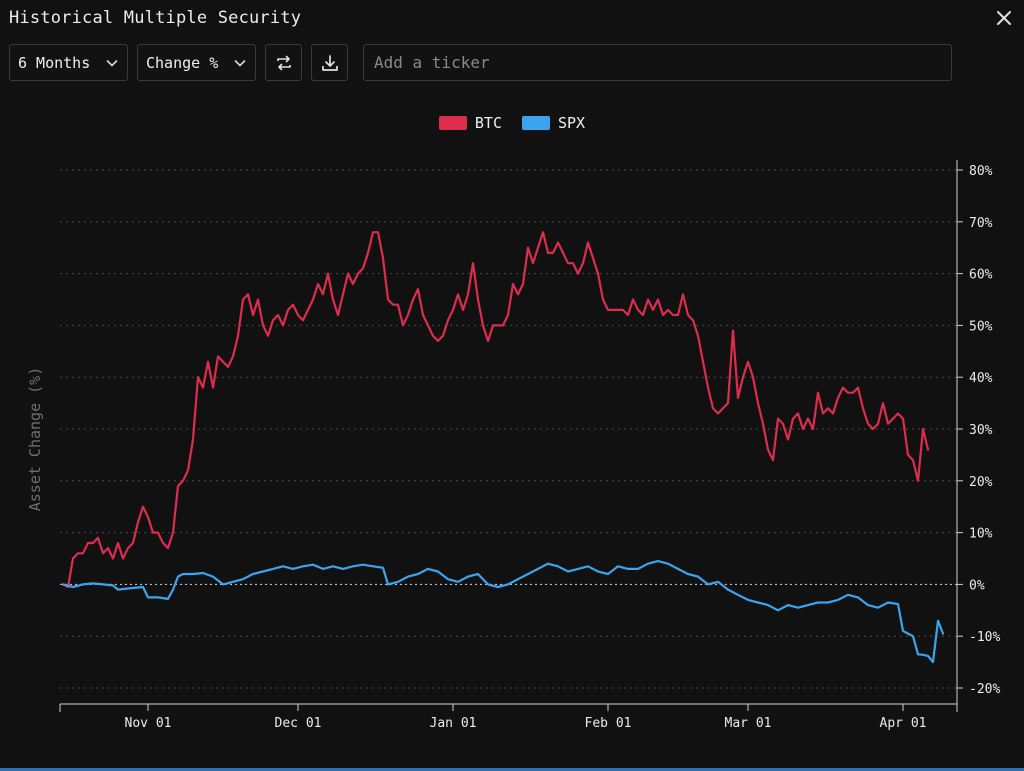 The width and height of the screenshot is (1024, 771). I want to click on y-tick-label: 60%, so click(981, 275).